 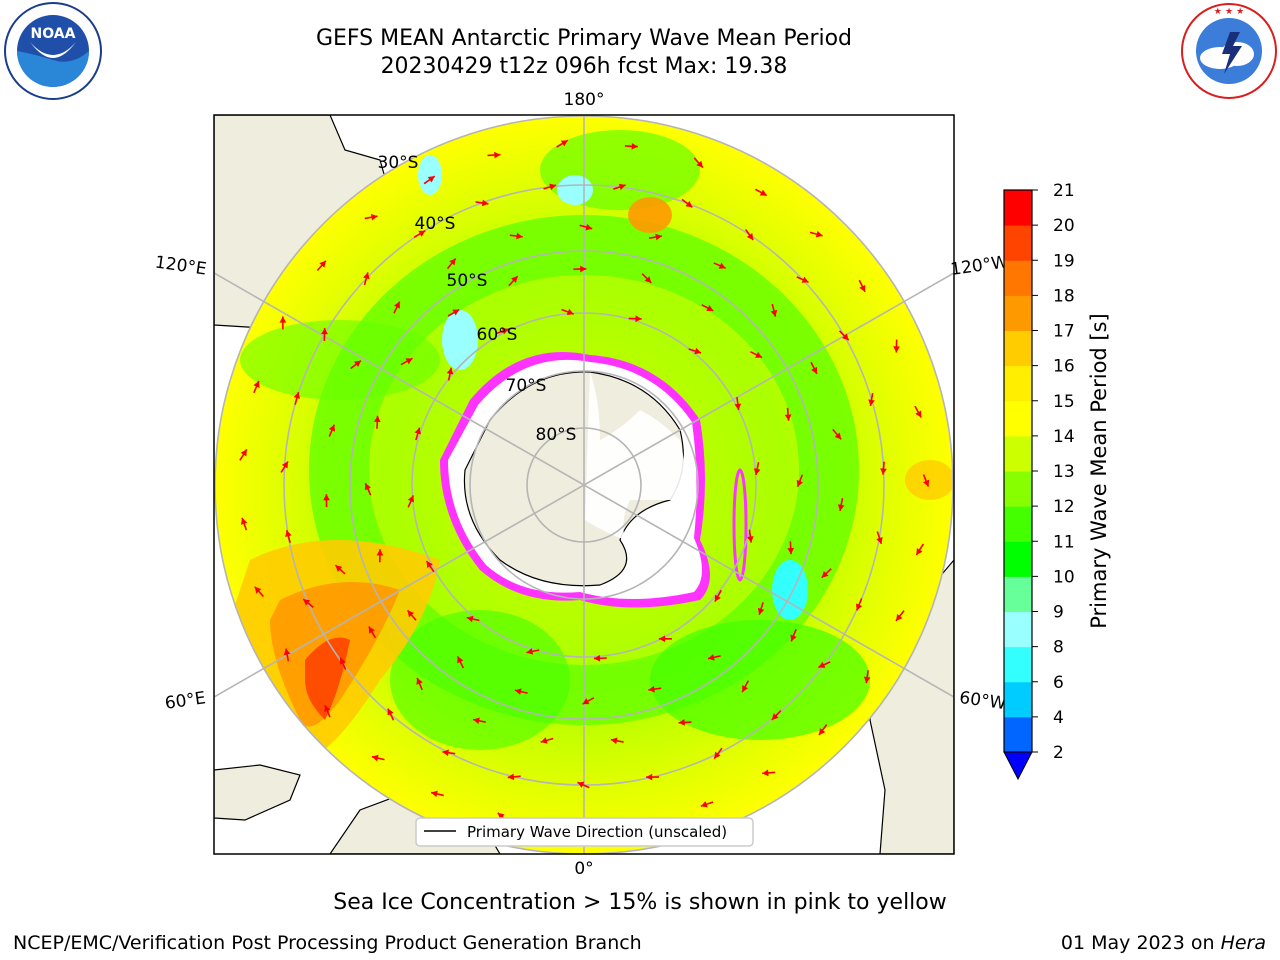 I want to click on colorbar-tick-label: 6, so click(x=1058, y=683).